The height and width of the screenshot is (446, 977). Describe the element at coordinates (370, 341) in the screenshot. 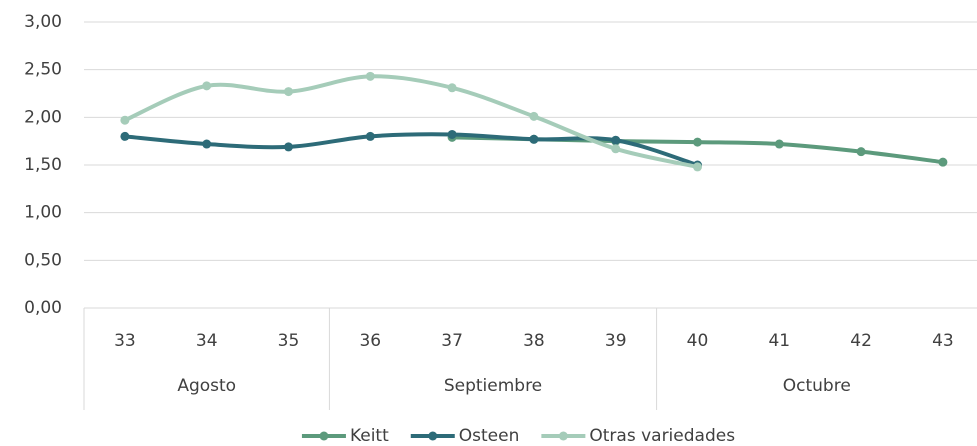

I see `x-tick-label: 36` at that location.